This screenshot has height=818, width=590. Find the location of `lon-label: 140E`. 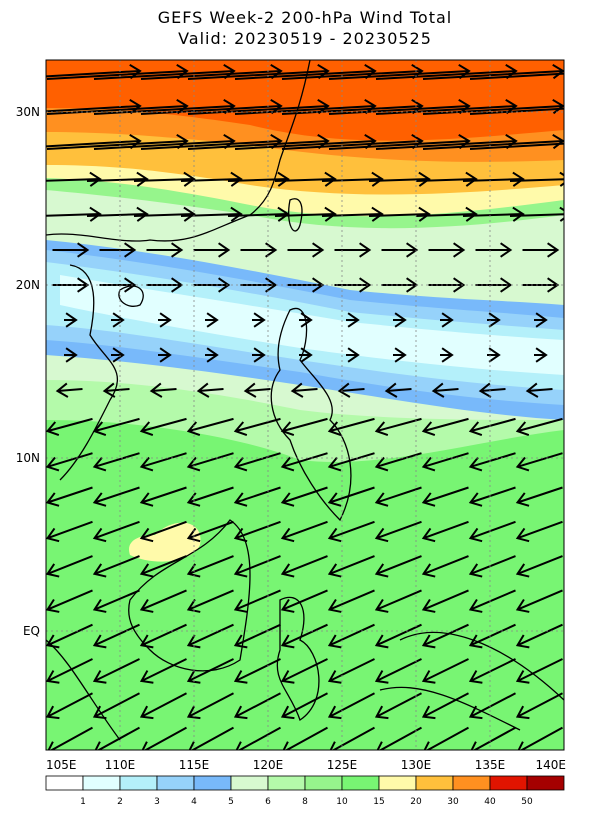

lon-label: 140E is located at coordinates (551, 765).